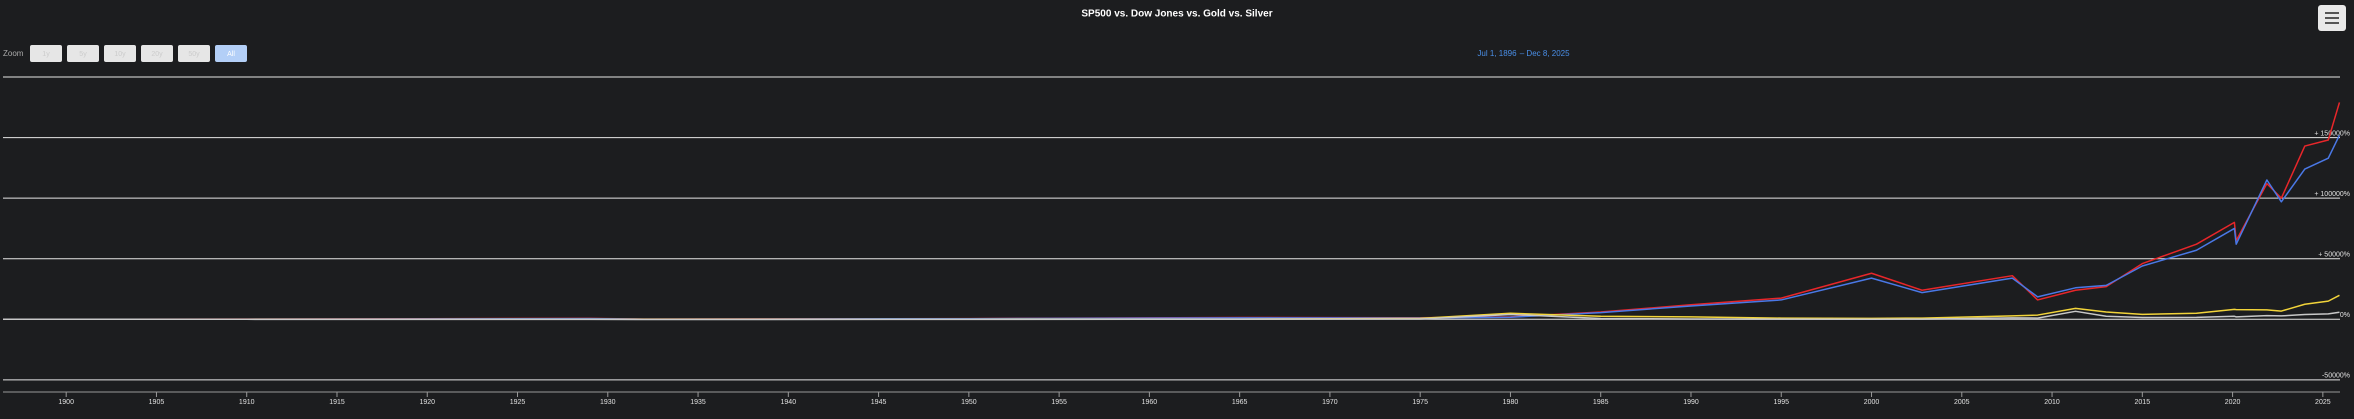  I want to click on range-to: Dec 8, 2025, so click(1548, 53).